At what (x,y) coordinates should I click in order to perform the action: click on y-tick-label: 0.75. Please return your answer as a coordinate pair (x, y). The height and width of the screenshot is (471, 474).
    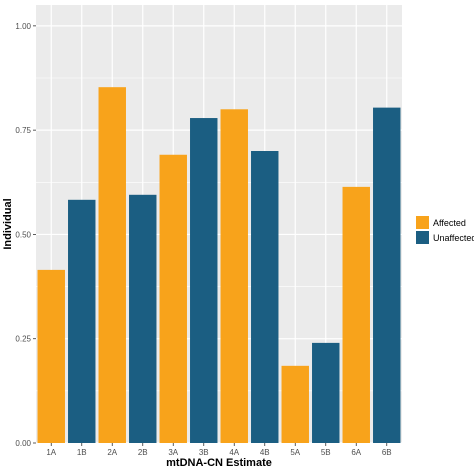
    Looking at the image, I should click on (23, 130).